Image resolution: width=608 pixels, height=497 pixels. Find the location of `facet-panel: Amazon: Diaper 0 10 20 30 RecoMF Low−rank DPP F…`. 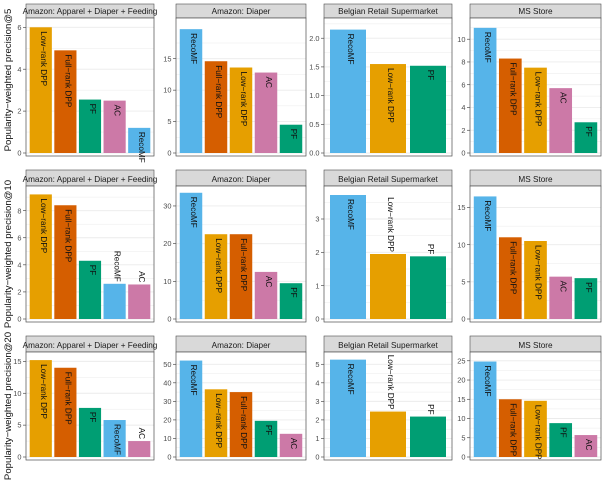

facet-panel: Amazon: Diaper 0 10 20 30 RecoMF Low−rank DPP F… is located at coordinates (235, 246).